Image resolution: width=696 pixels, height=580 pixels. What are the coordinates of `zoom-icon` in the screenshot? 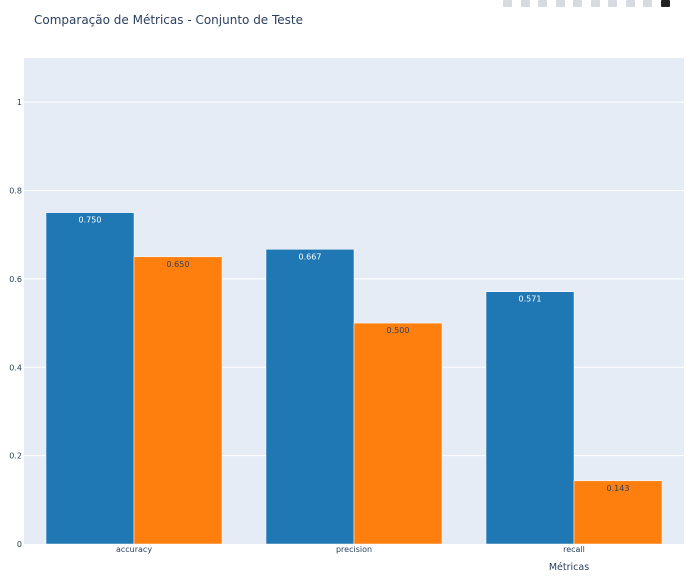 It's located at (525, 3).